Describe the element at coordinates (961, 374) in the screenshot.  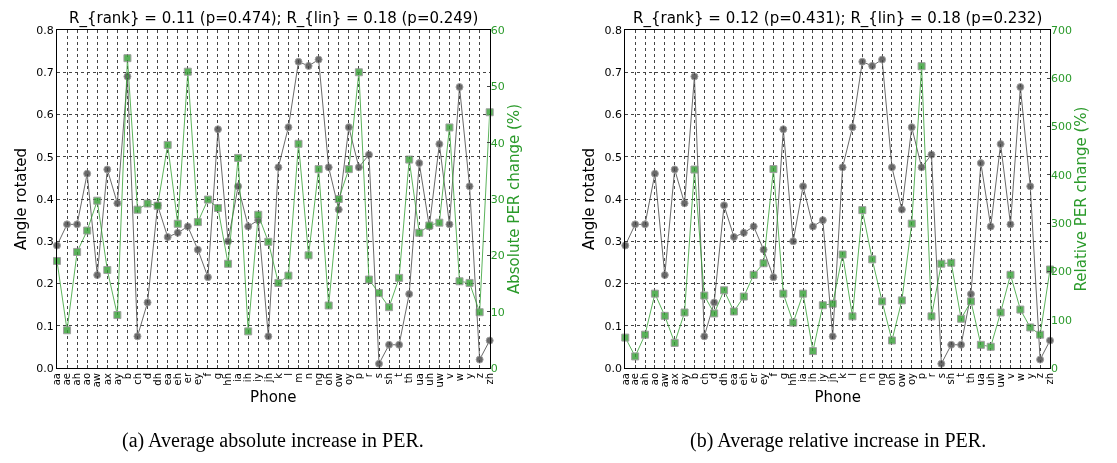
I see `x-tick-label: t` at that location.